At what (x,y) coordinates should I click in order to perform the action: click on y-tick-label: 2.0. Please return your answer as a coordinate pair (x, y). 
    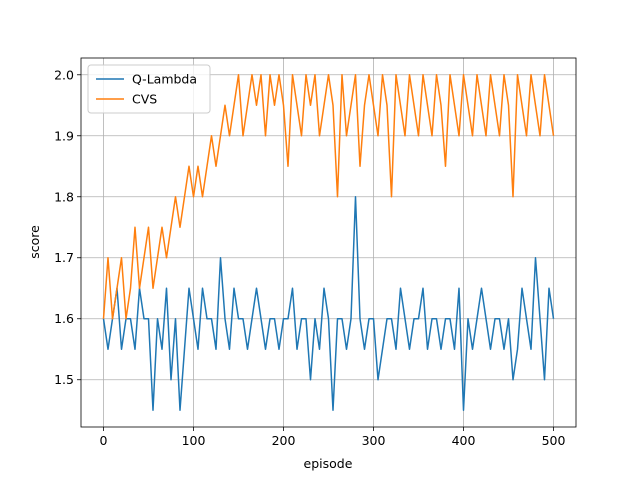
    Looking at the image, I should click on (64, 74).